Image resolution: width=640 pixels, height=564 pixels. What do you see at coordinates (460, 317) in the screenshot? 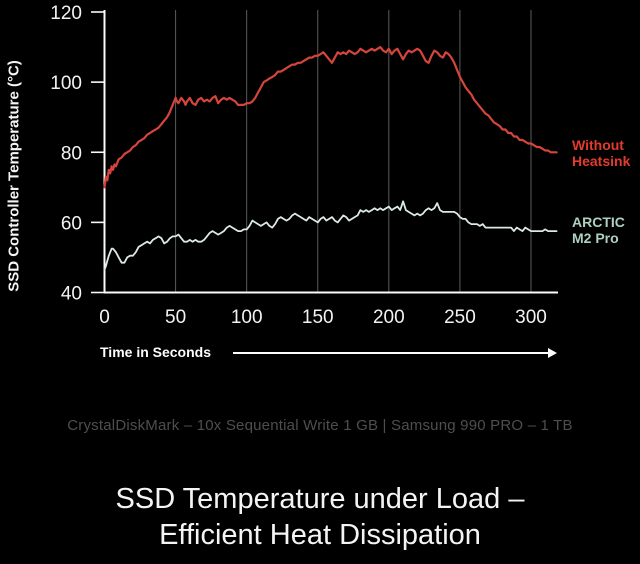
I see `x-tick-label-250: 250` at bounding box center [460, 317].